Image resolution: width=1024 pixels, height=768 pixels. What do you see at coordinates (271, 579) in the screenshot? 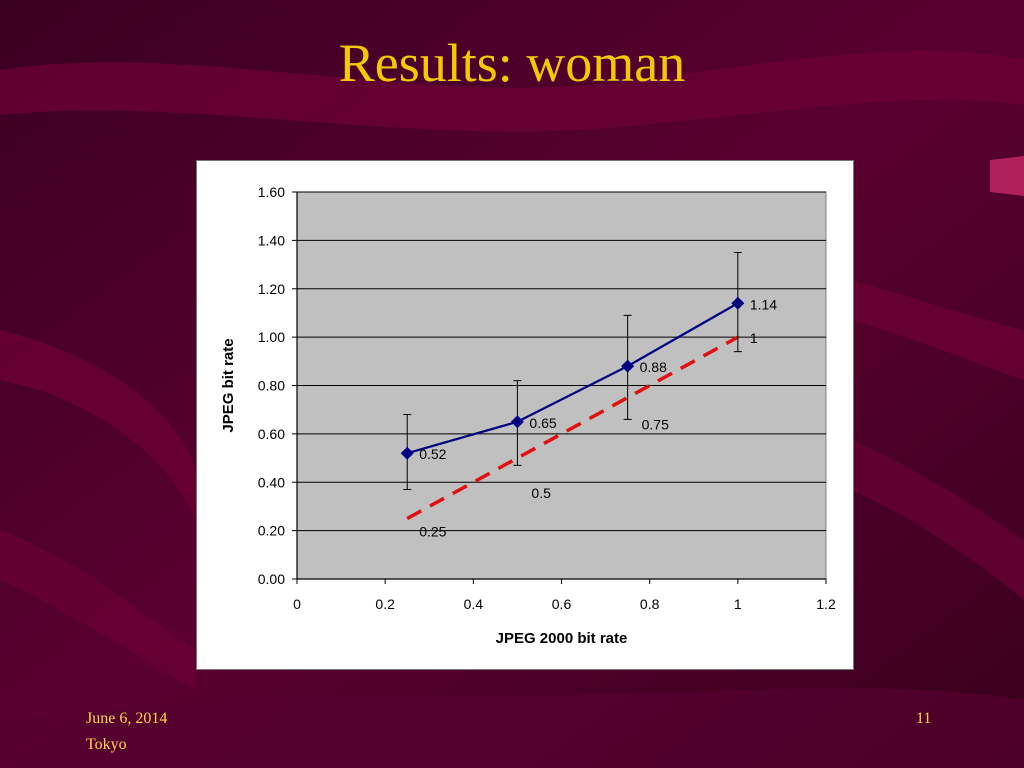
I see `y-tick-label: 0.00` at bounding box center [271, 579].